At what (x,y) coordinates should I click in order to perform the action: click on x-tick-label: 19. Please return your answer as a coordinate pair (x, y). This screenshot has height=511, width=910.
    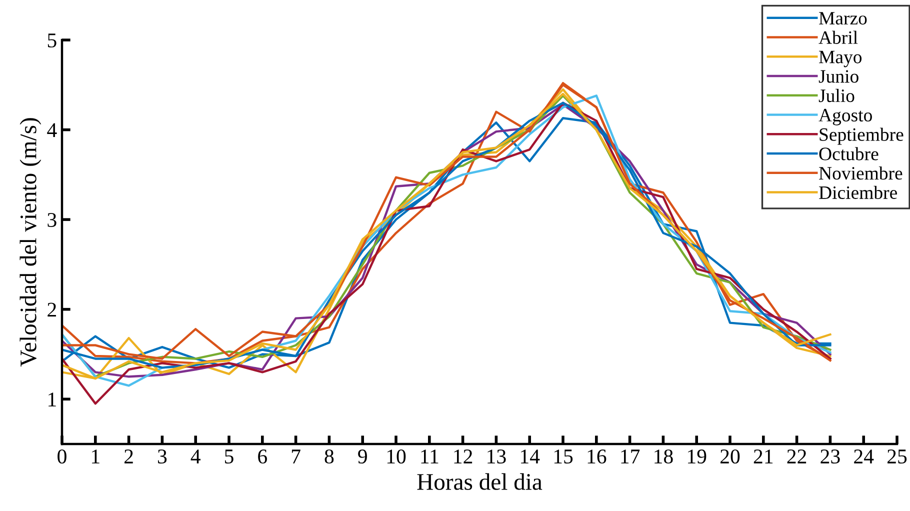
    Looking at the image, I should click on (697, 457).